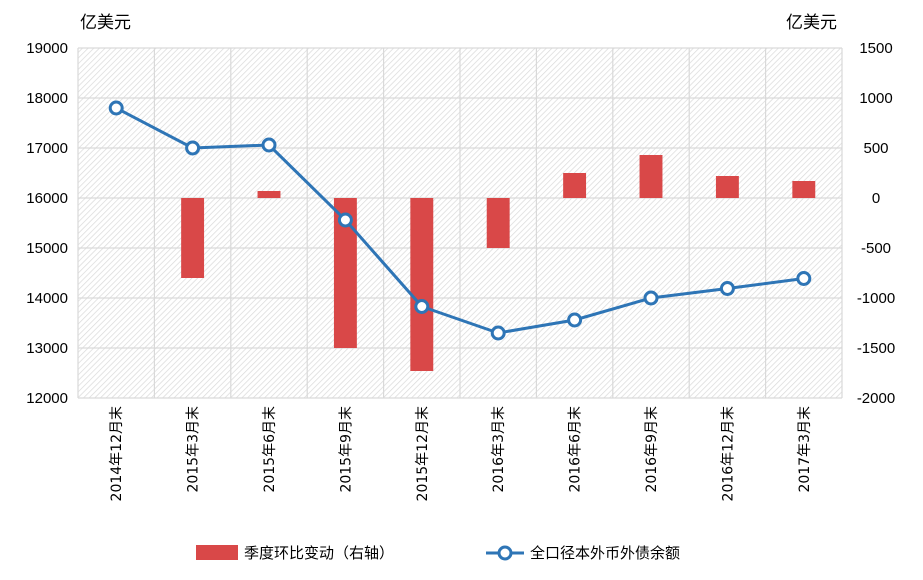 This screenshot has width=923, height=580. I want to click on left-tick-label: 12000, so click(47, 398).